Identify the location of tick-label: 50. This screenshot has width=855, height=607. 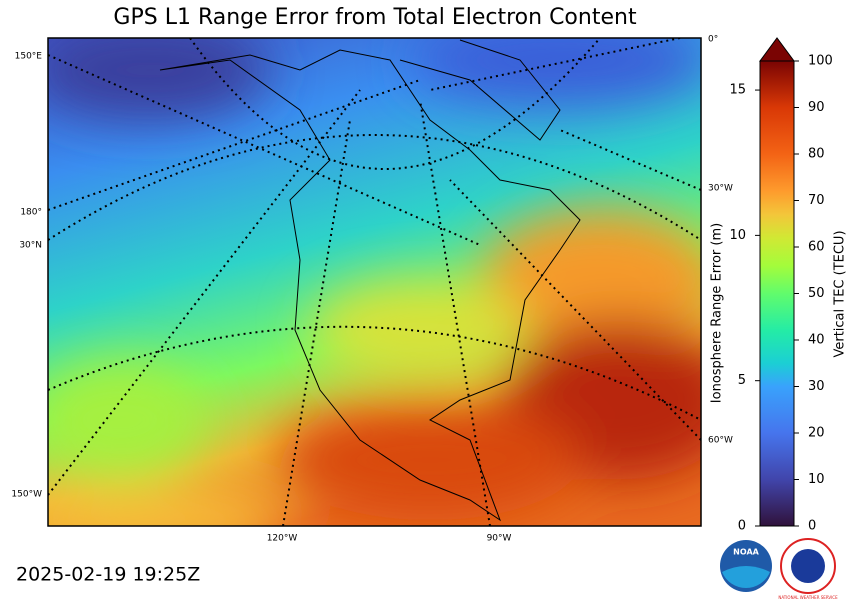
(816, 293).